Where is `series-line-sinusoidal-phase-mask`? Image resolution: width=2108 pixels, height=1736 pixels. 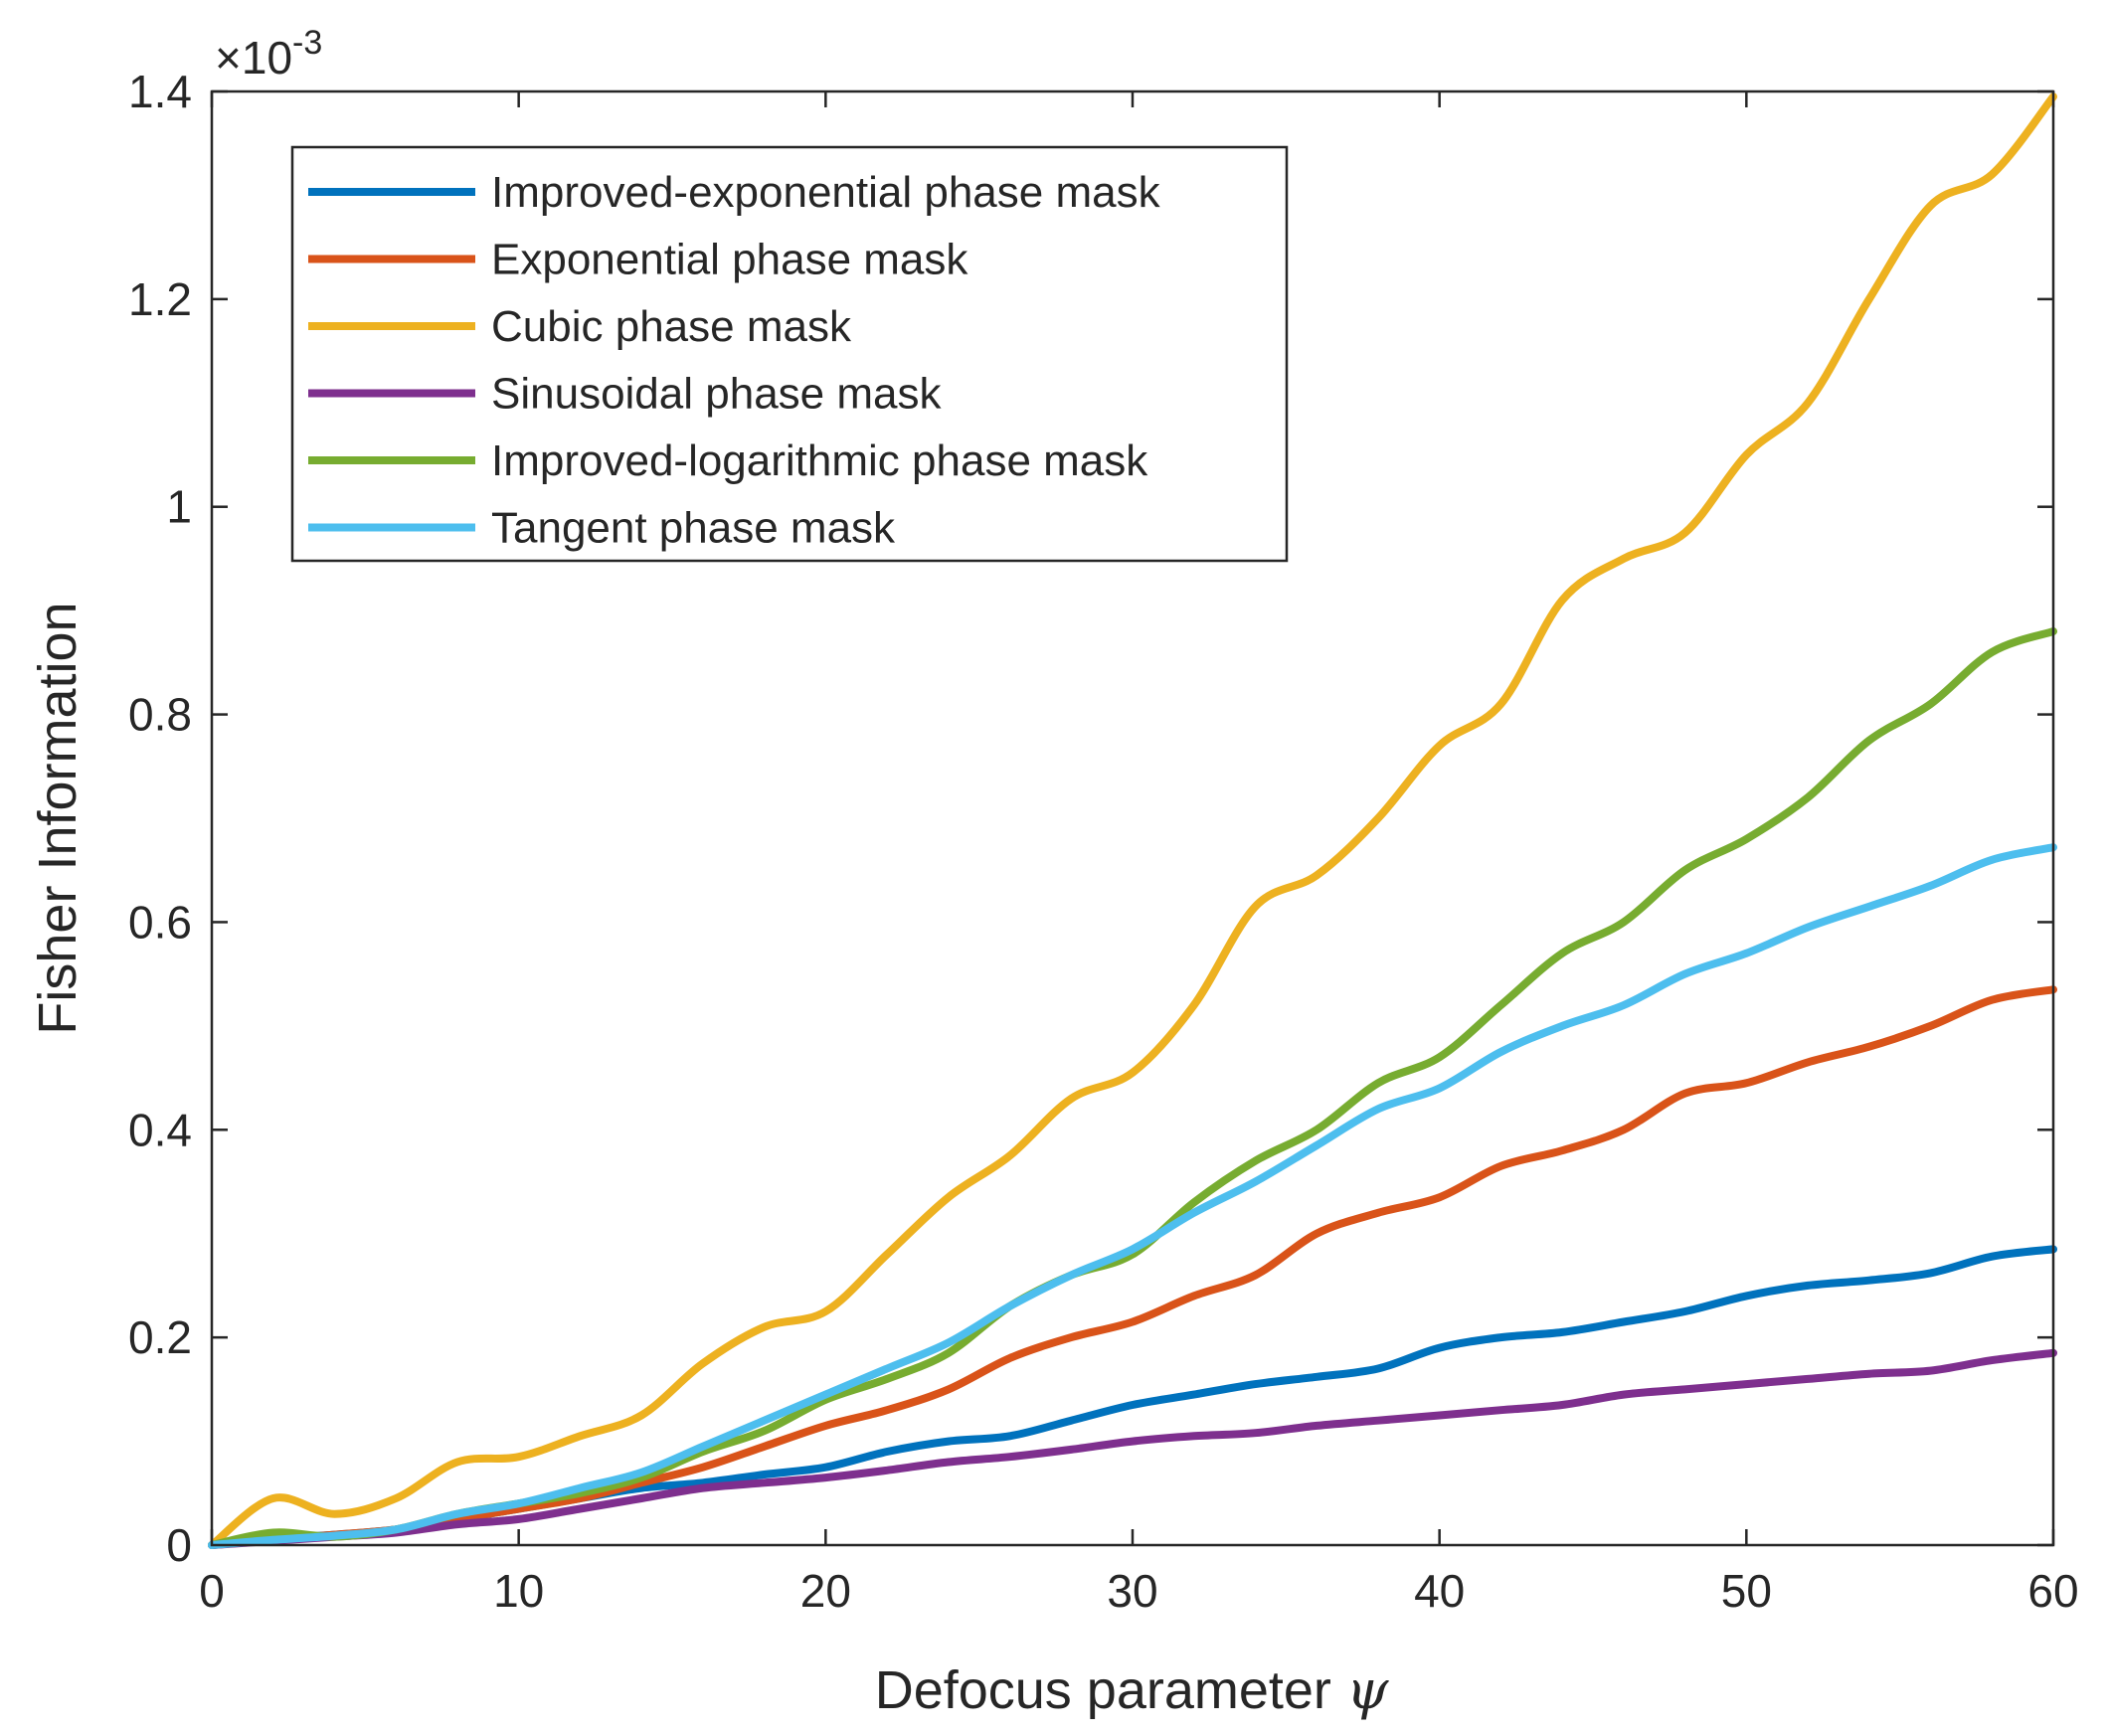 series-line-sinusoidal-phase-mask is located at coordinates (1132, 1449).